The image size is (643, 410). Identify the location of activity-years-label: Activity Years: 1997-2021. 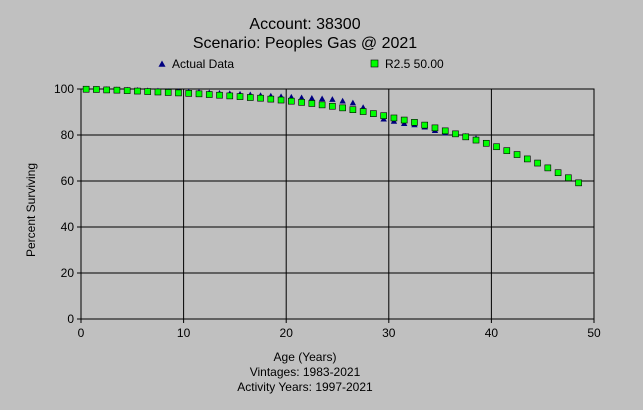
(305, 387).